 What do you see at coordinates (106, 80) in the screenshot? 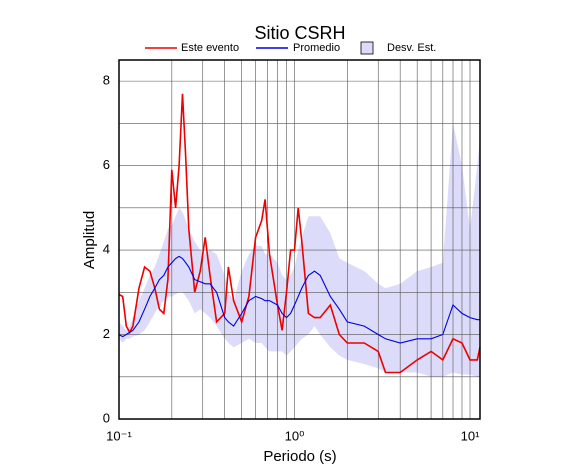
I see `y-tick-label: 8` at bounding box center [106, 80].